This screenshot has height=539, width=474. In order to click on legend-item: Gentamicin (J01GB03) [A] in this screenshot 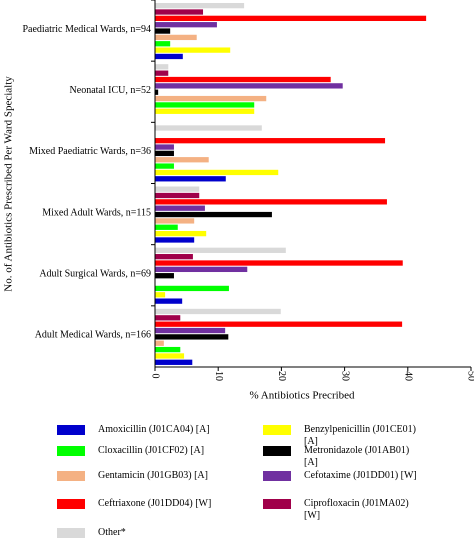, I will do `click(152, 476)`.